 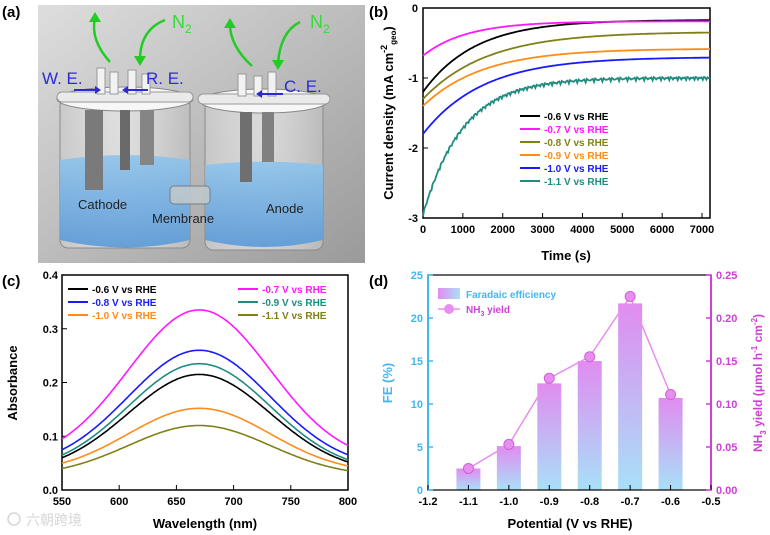 What do you see at coordinates (711, 502) in the screenshot?
I see `panel-d-xtick-label: -0.5` at bounding box center [711, 502].